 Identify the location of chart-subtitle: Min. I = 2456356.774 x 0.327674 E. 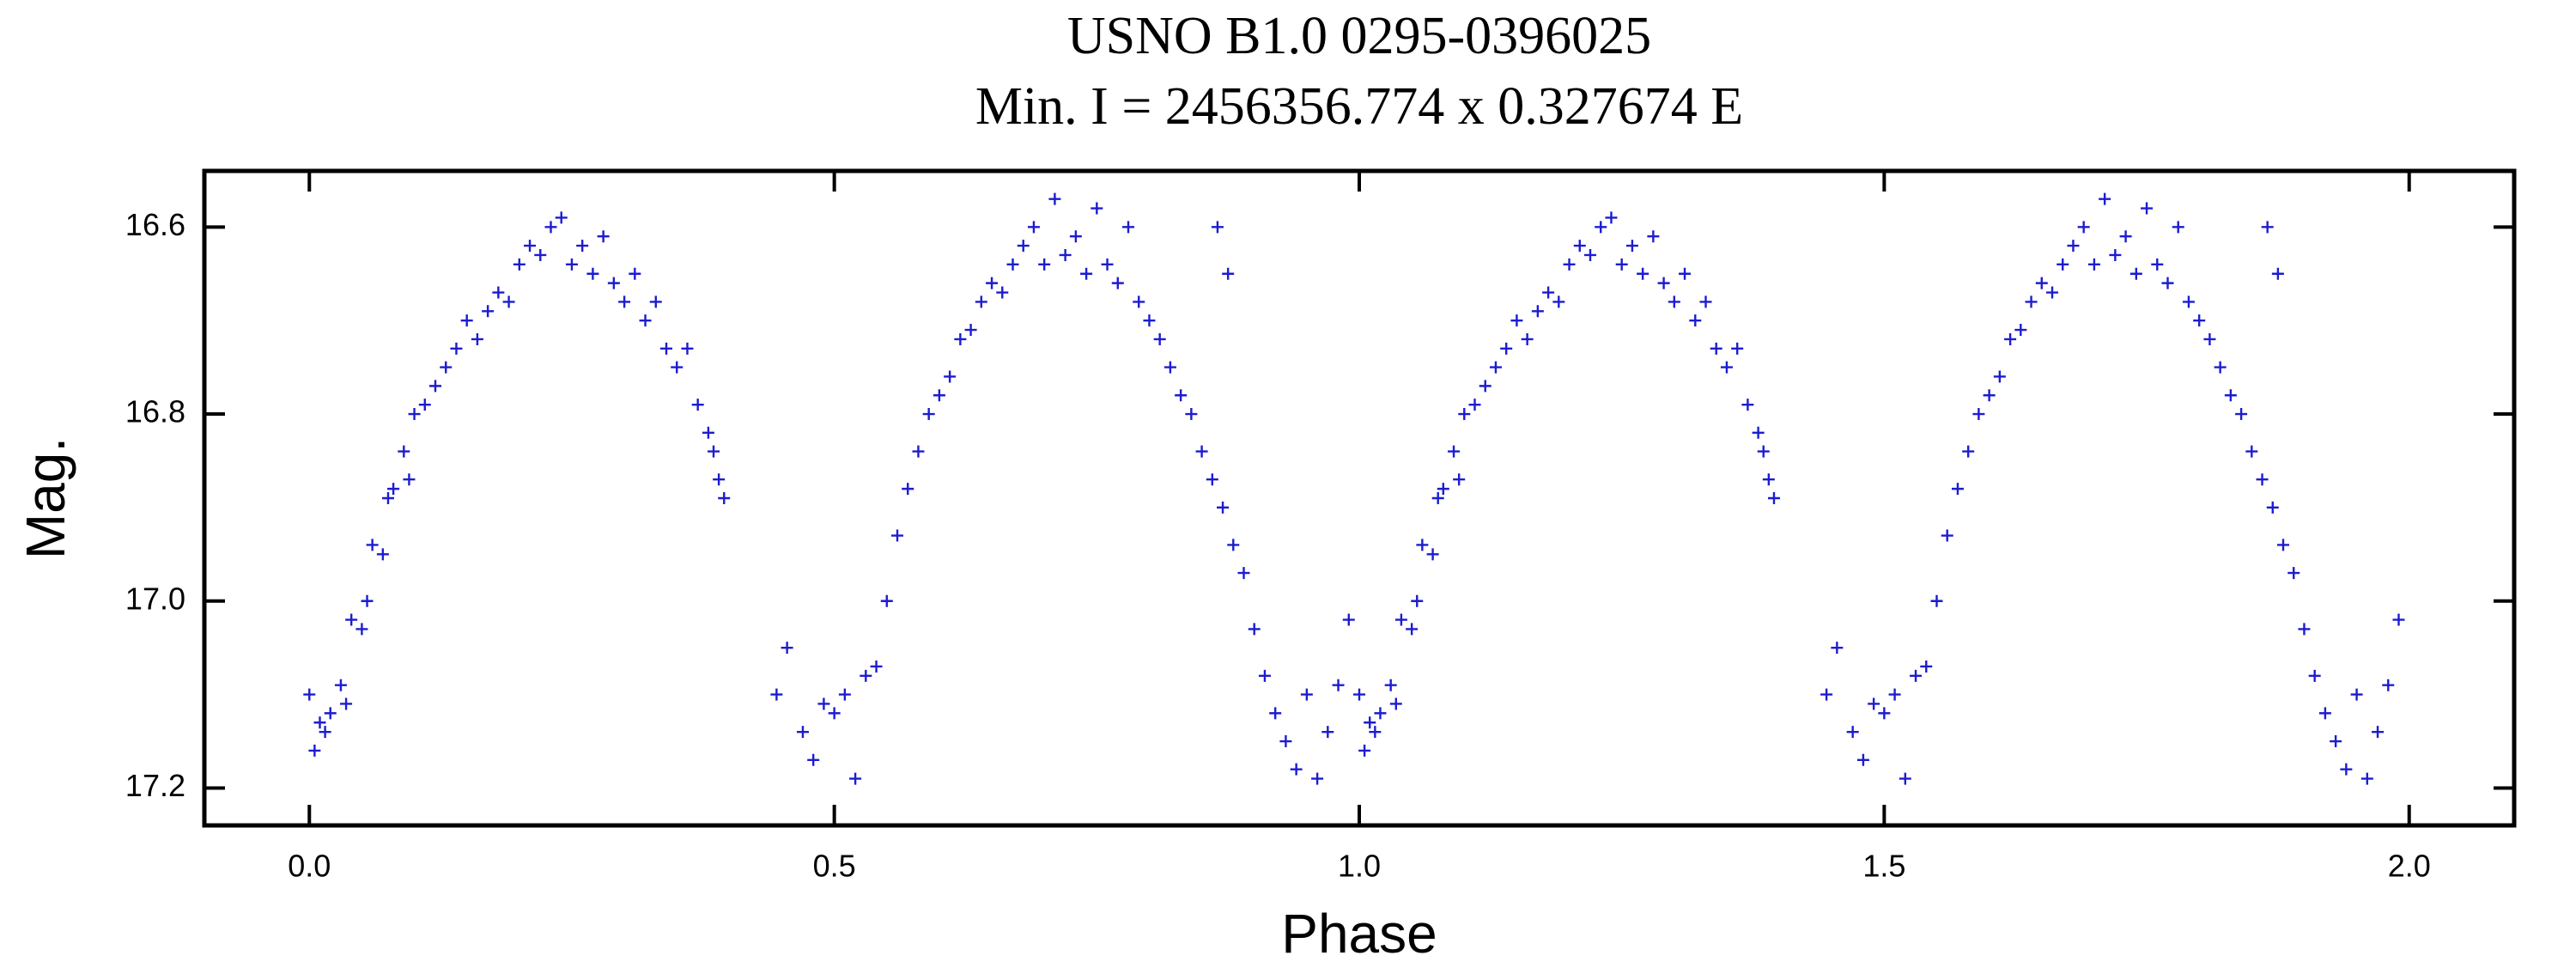
(1359, 106).